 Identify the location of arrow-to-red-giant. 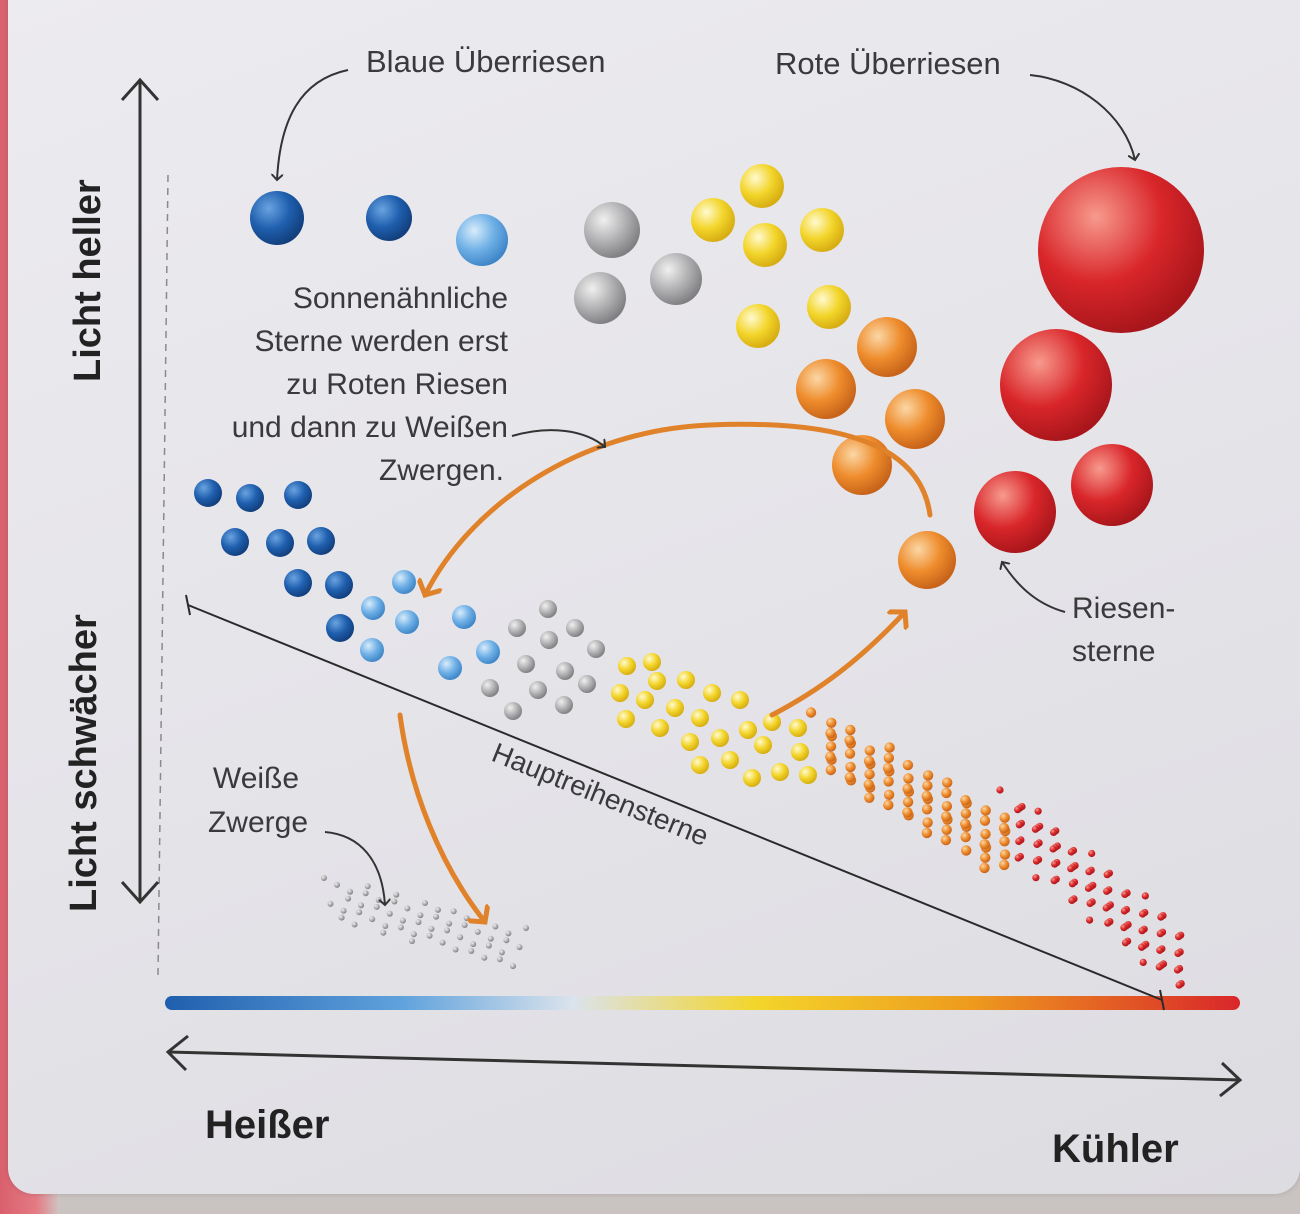
(837, 665).